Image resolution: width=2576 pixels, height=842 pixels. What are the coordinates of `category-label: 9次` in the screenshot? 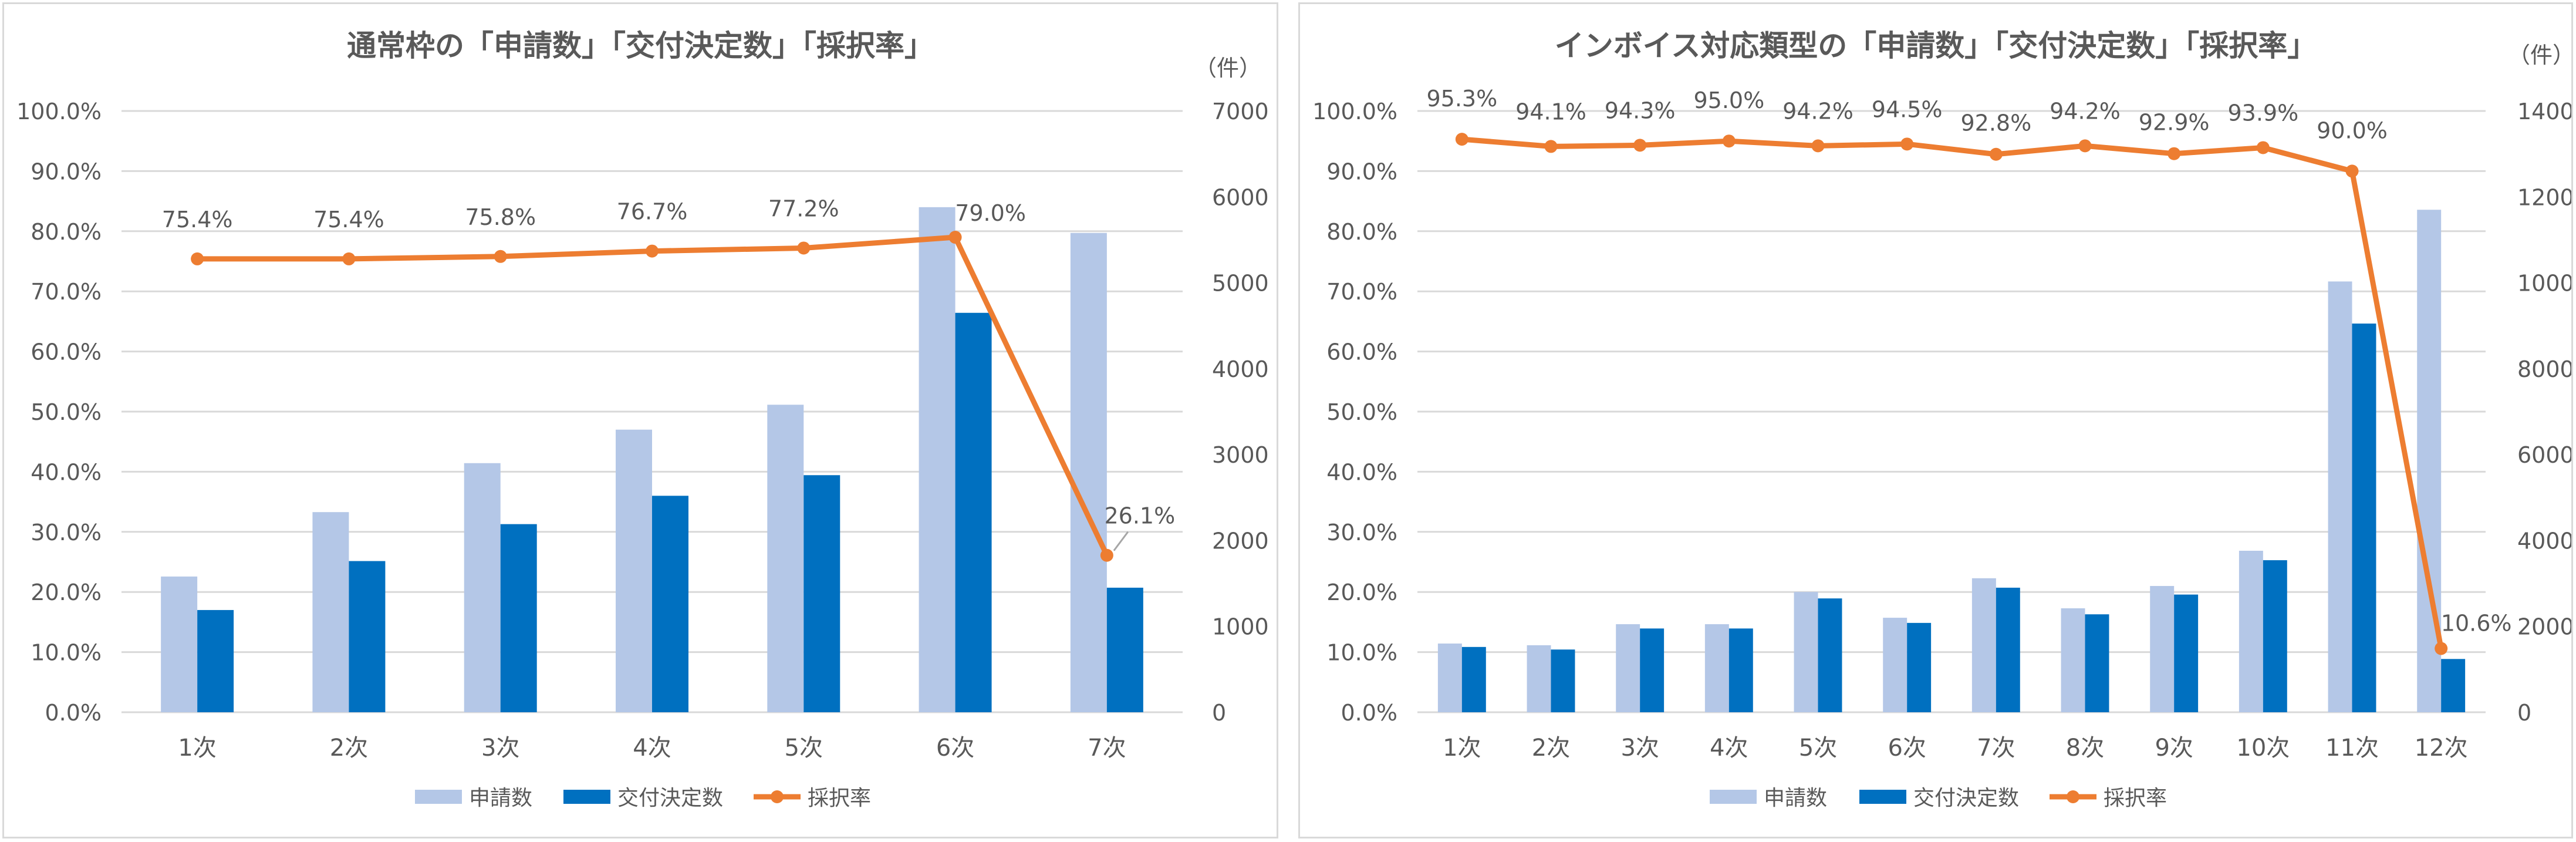 It's located at (2174, 748).